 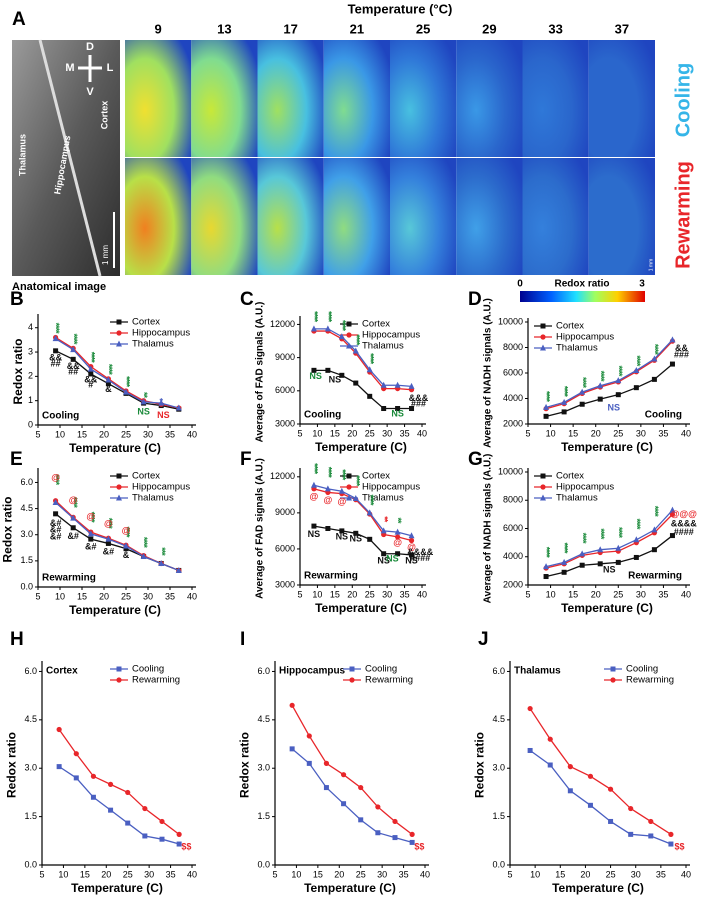 I want to click on heatmap-image, so click(x=224, y=98).